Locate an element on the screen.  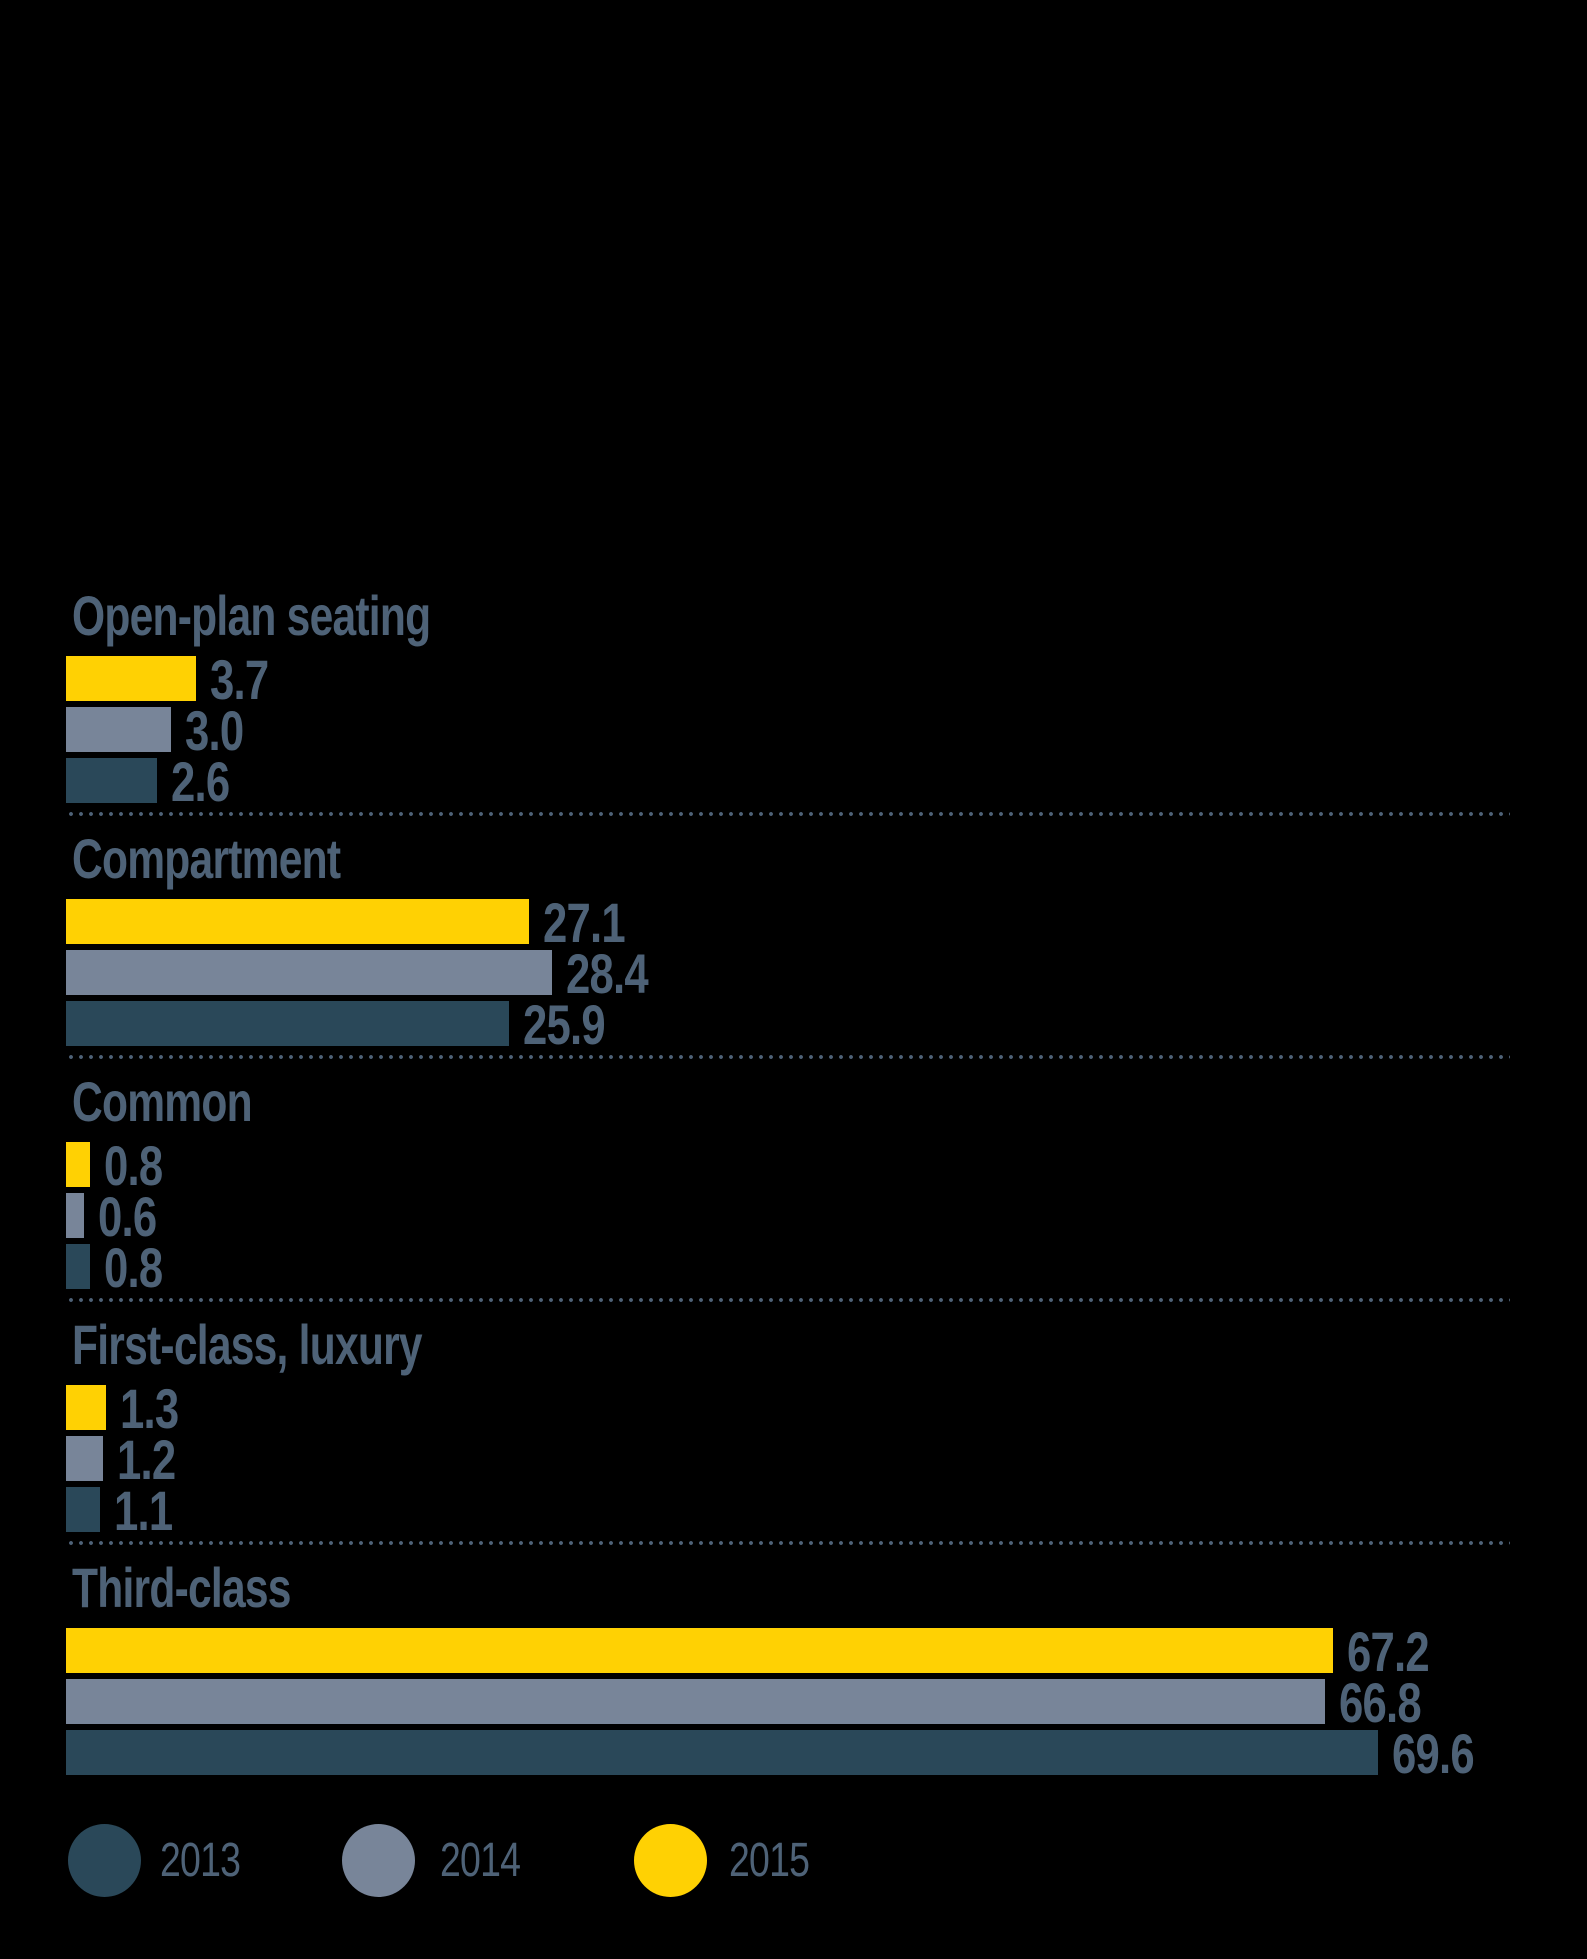
value-label: 2.6 is located at coordinates (200, 781).